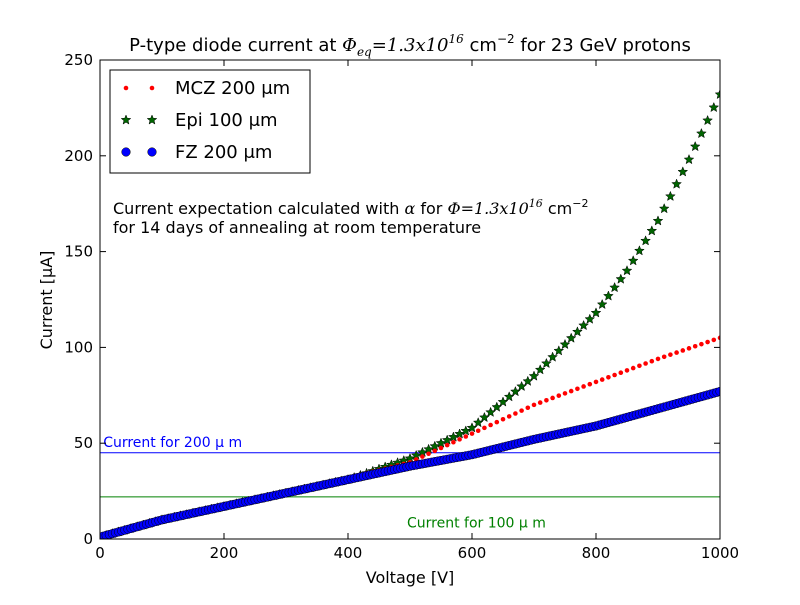  What do you see at coordinates (100, 553) in the screenshot?
I see `x-tick-label: 0` at bounding box center [100, 553].